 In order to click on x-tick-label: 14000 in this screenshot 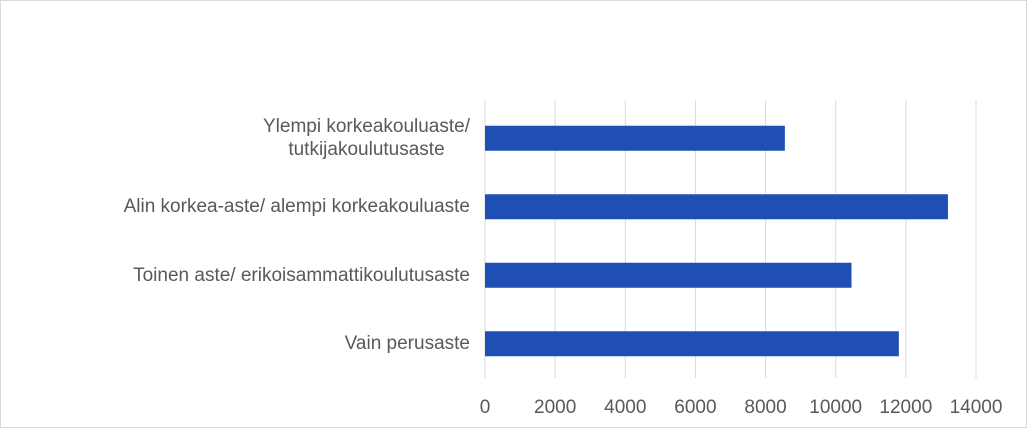, I will do `click(976, 407)`.